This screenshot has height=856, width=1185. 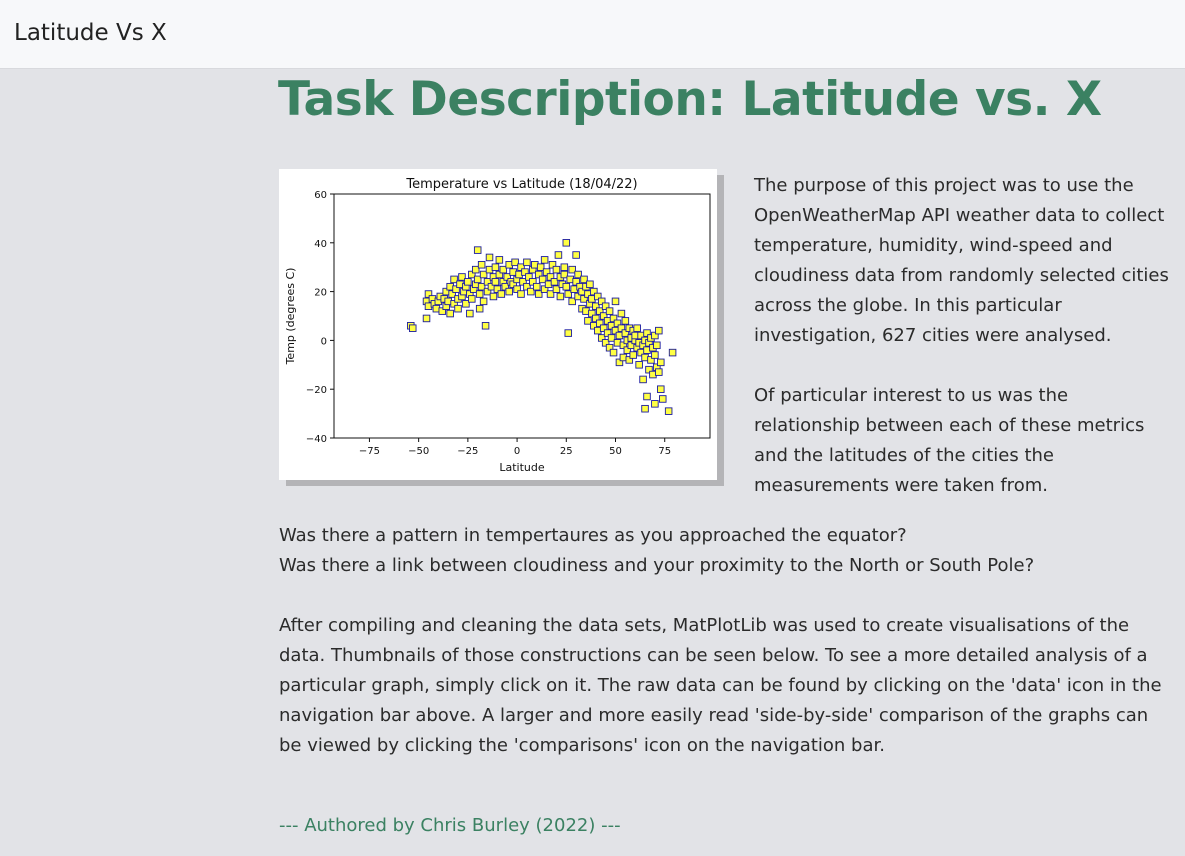 What do you see at coordinates (316, 390) in the screenshot?
I see `y-tick-label: −20` at bounding box center [316, 390].